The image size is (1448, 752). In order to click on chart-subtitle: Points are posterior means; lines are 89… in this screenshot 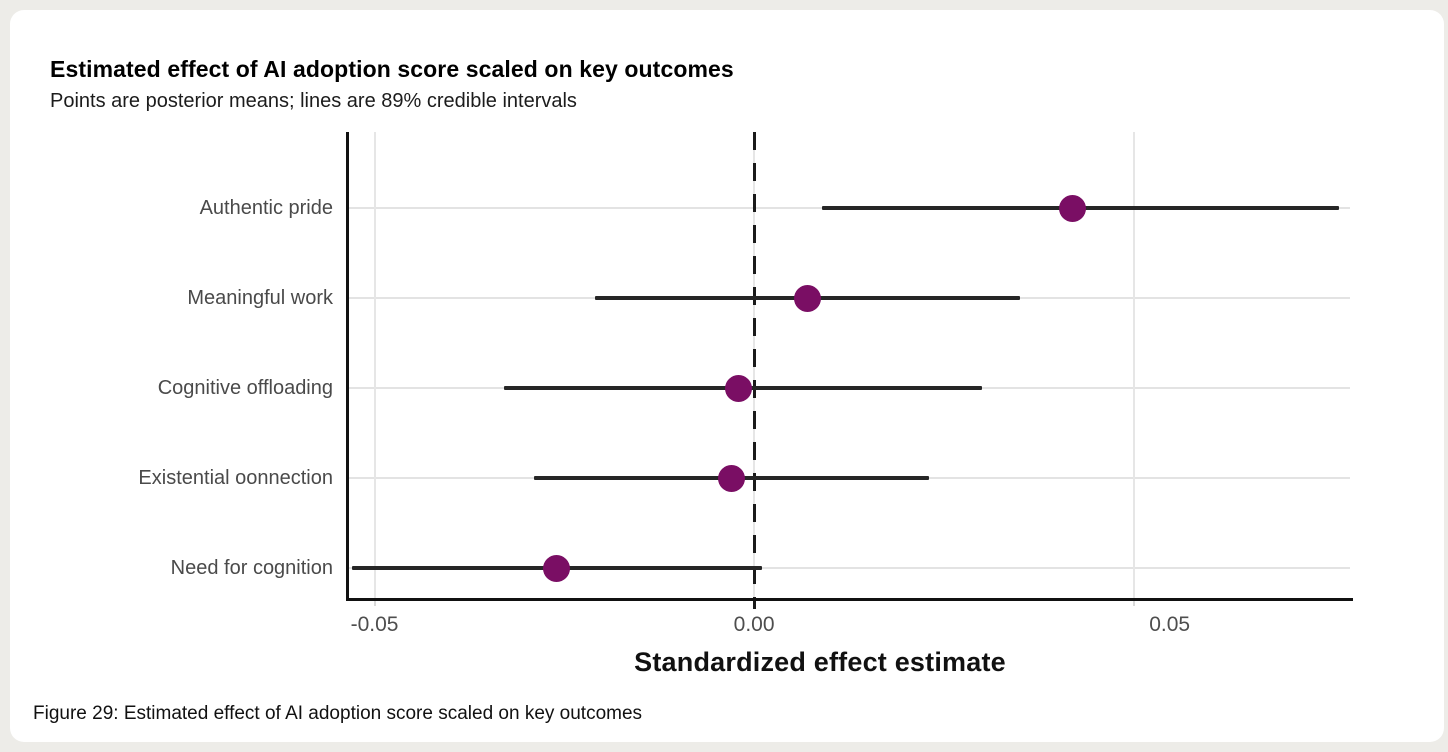, I will do `click(313, 101)`.